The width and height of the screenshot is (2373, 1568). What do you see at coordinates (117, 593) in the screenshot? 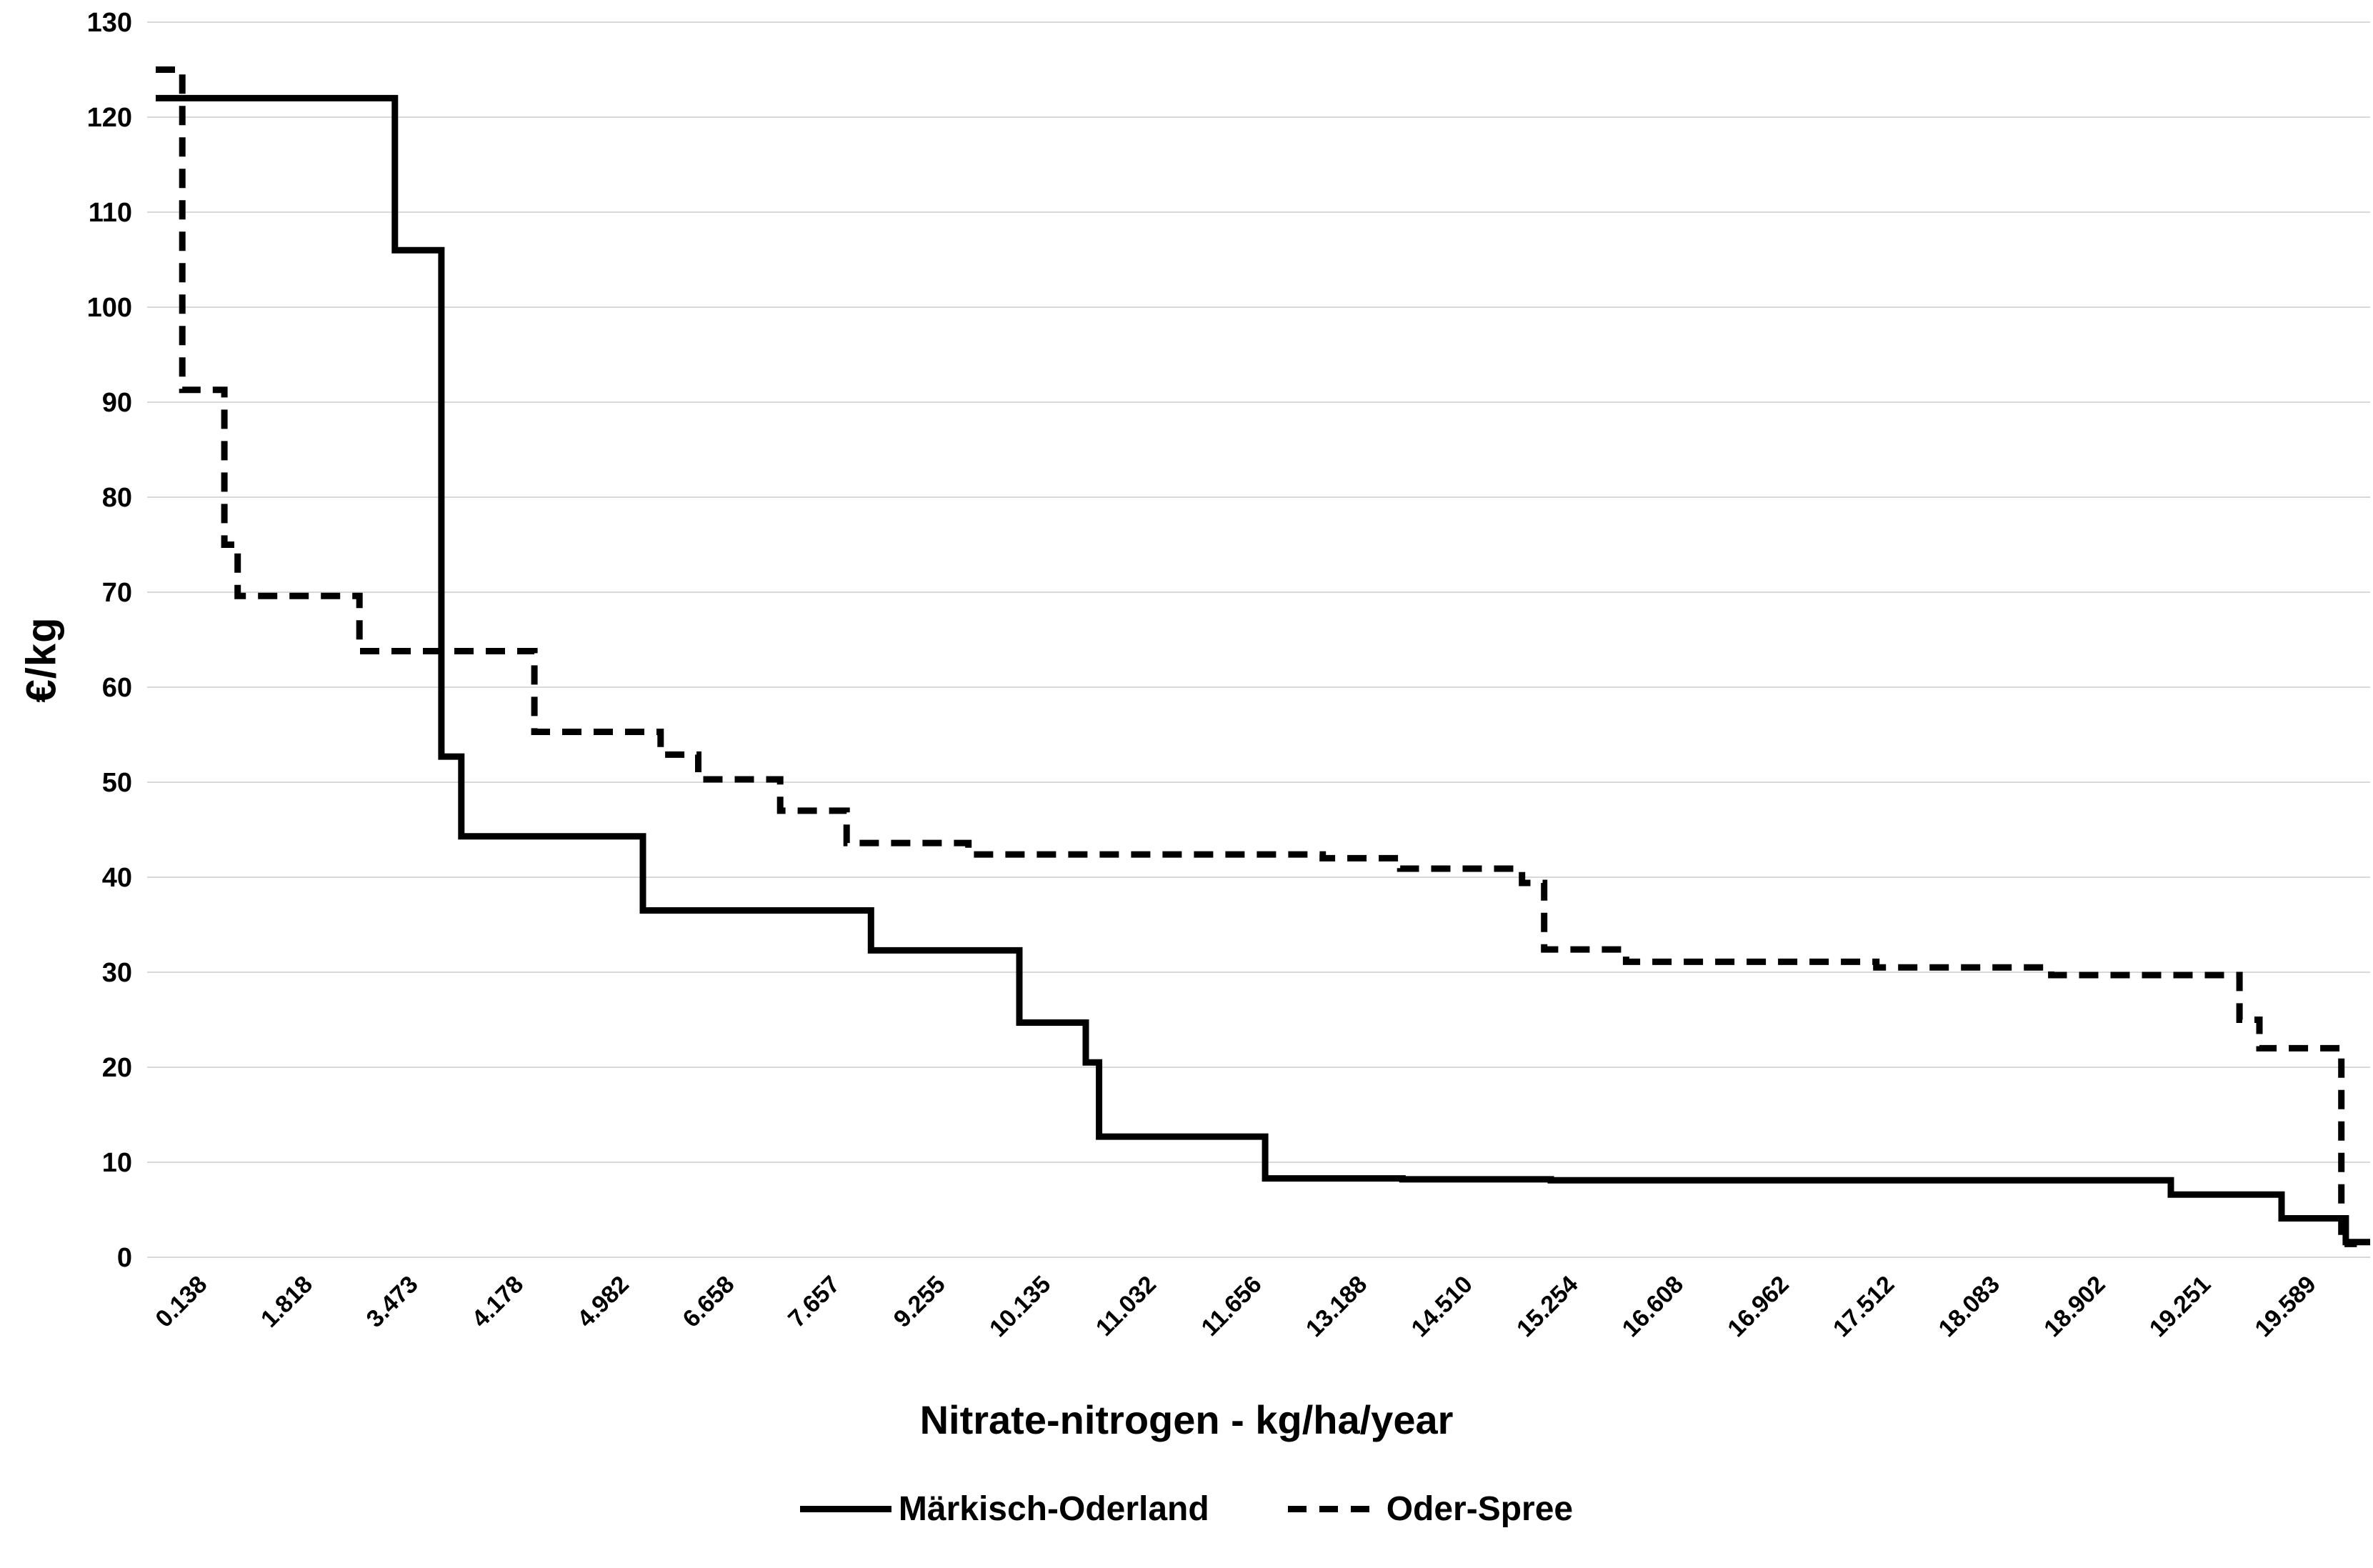
I see `y-tick-label: 70` at bounding box center [117, 593].